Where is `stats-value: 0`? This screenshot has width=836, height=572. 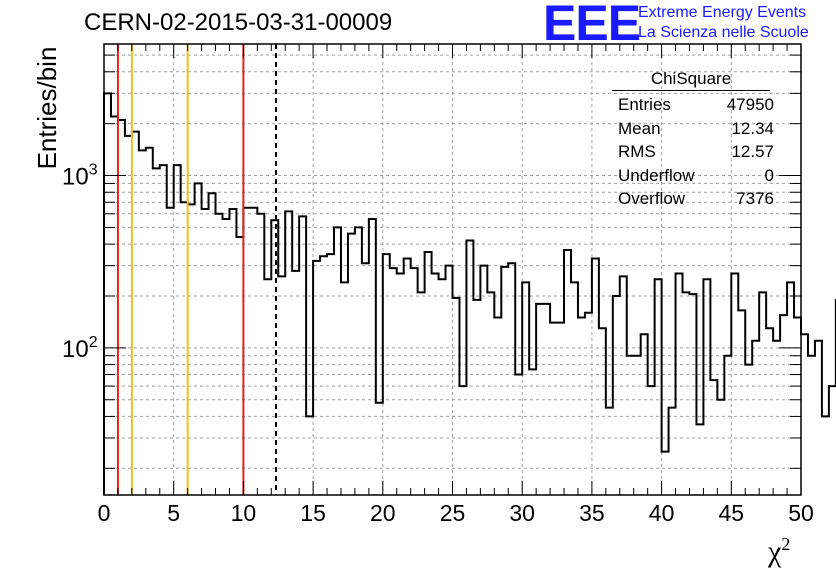
stats-value: 0 is located at coordinates (769, 175).